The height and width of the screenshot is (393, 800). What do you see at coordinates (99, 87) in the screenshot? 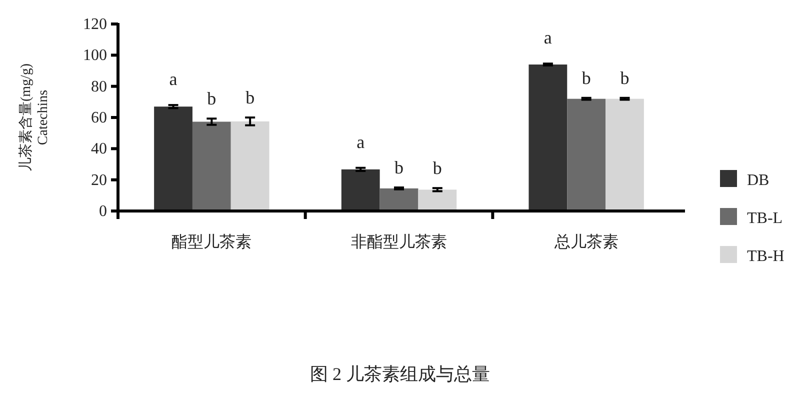
I see `y-tick-label: 80` at bounding box center [99, 87].